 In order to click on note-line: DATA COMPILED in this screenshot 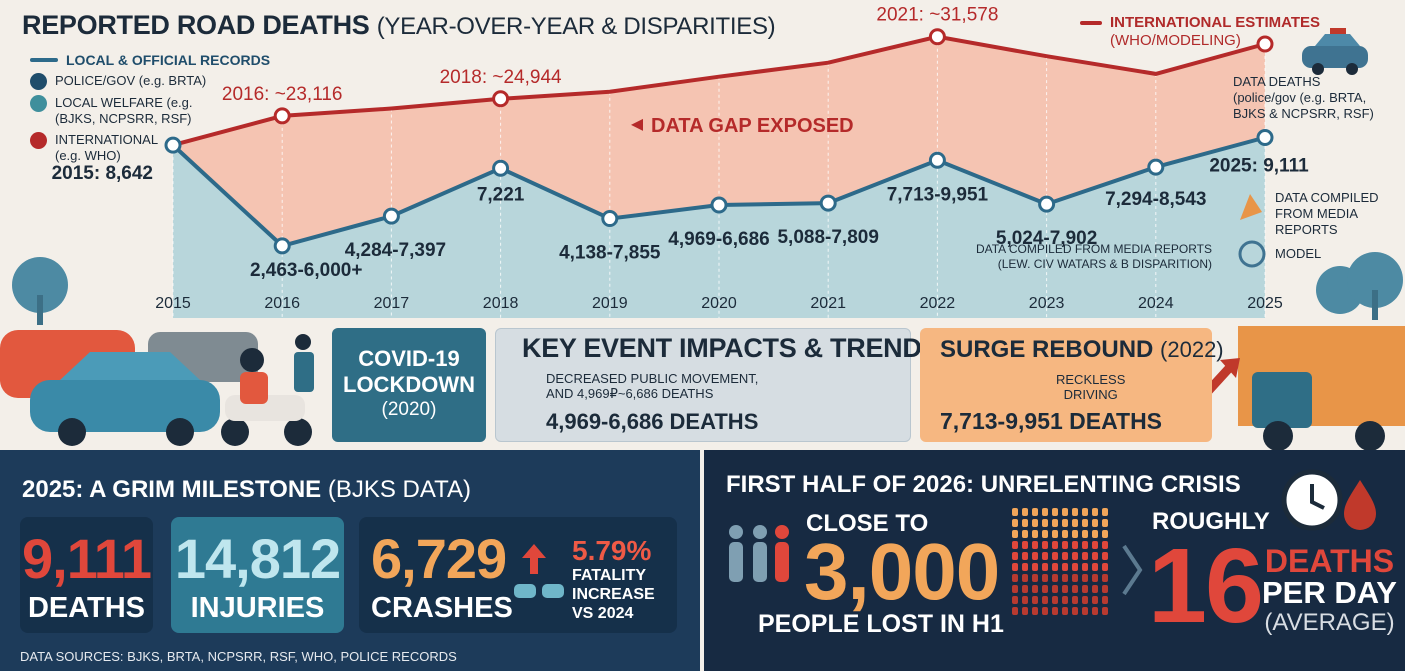, I will do `click(1327, 197)`.